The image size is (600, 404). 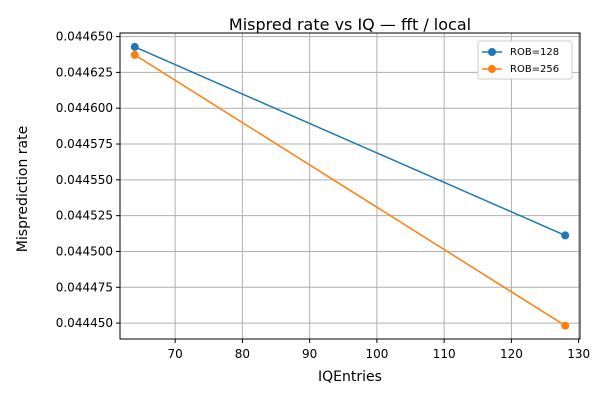 What do you see at coordinates (175, 354) in the screenshot?
I see `x-tick-label: 70` at bounding box center [175, 354].